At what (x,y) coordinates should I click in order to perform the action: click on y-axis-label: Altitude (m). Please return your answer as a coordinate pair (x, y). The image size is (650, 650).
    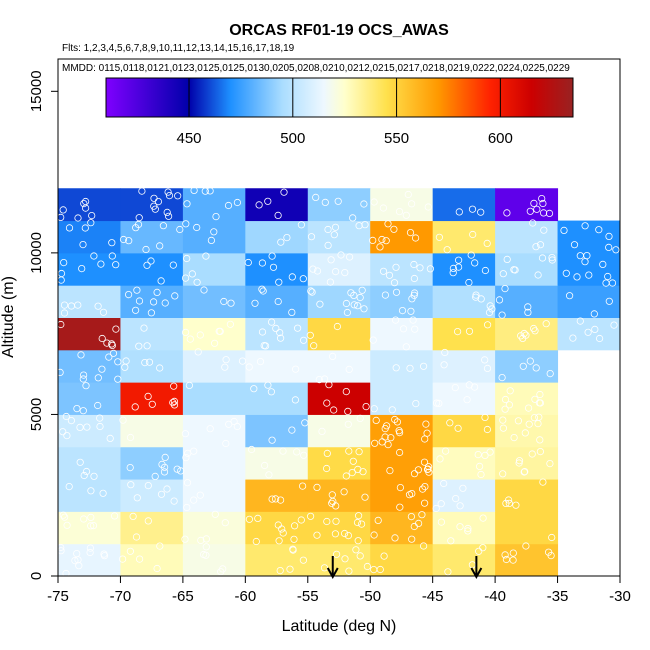
    Looking at the image, I should click on (8, 317).